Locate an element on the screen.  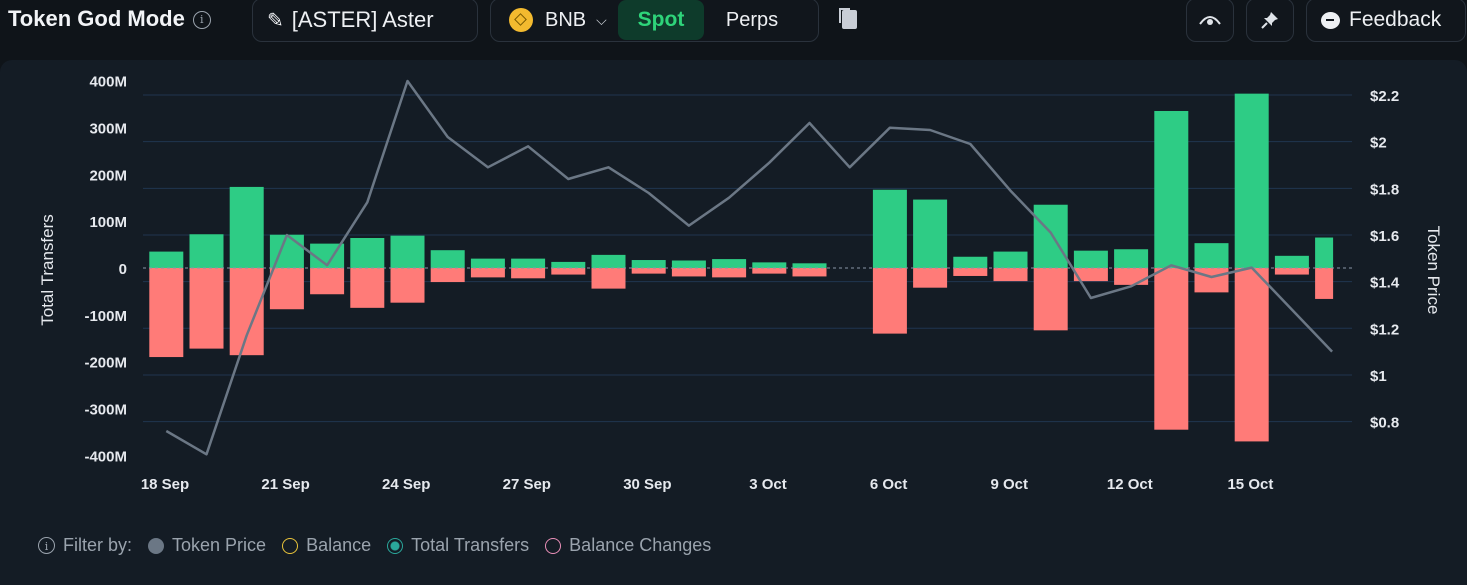
bnb-logo-icon is located at coordinates (521, 20).